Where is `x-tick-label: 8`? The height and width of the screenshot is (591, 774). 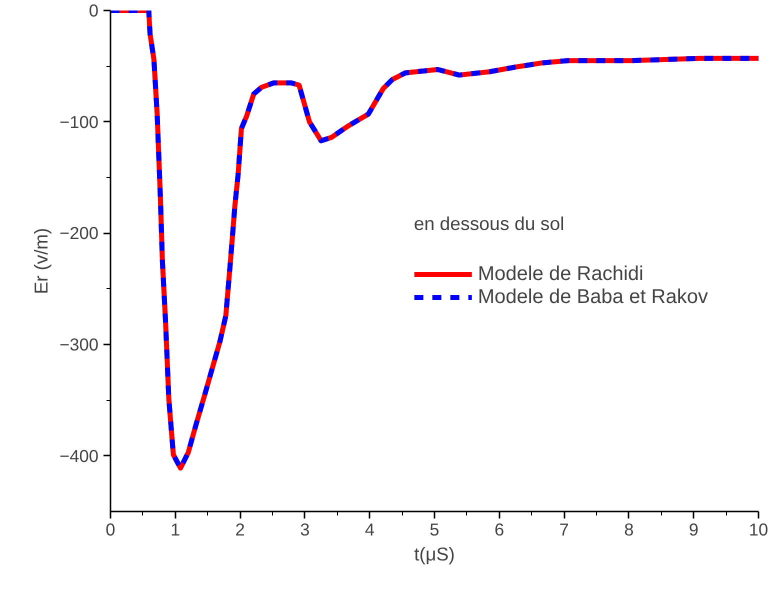
x-tick-label: 8 is located at coordinates (629, 530).